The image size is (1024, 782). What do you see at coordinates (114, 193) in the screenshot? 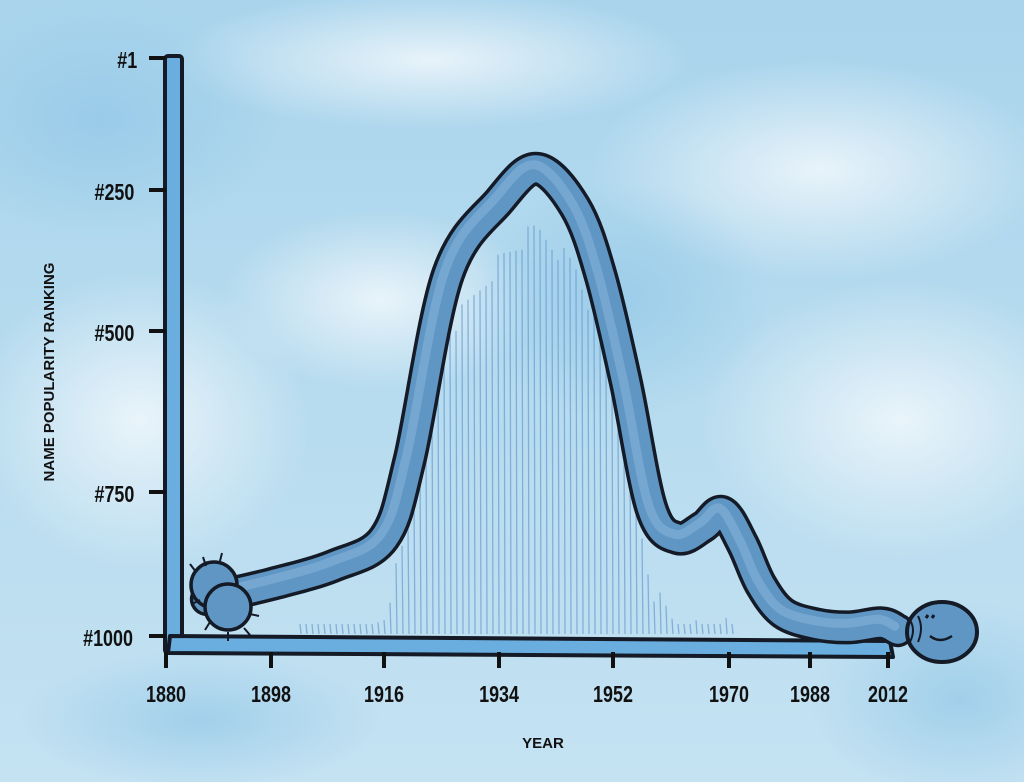
I see `y-tick-label: #250` at bounding box center [114, 193].